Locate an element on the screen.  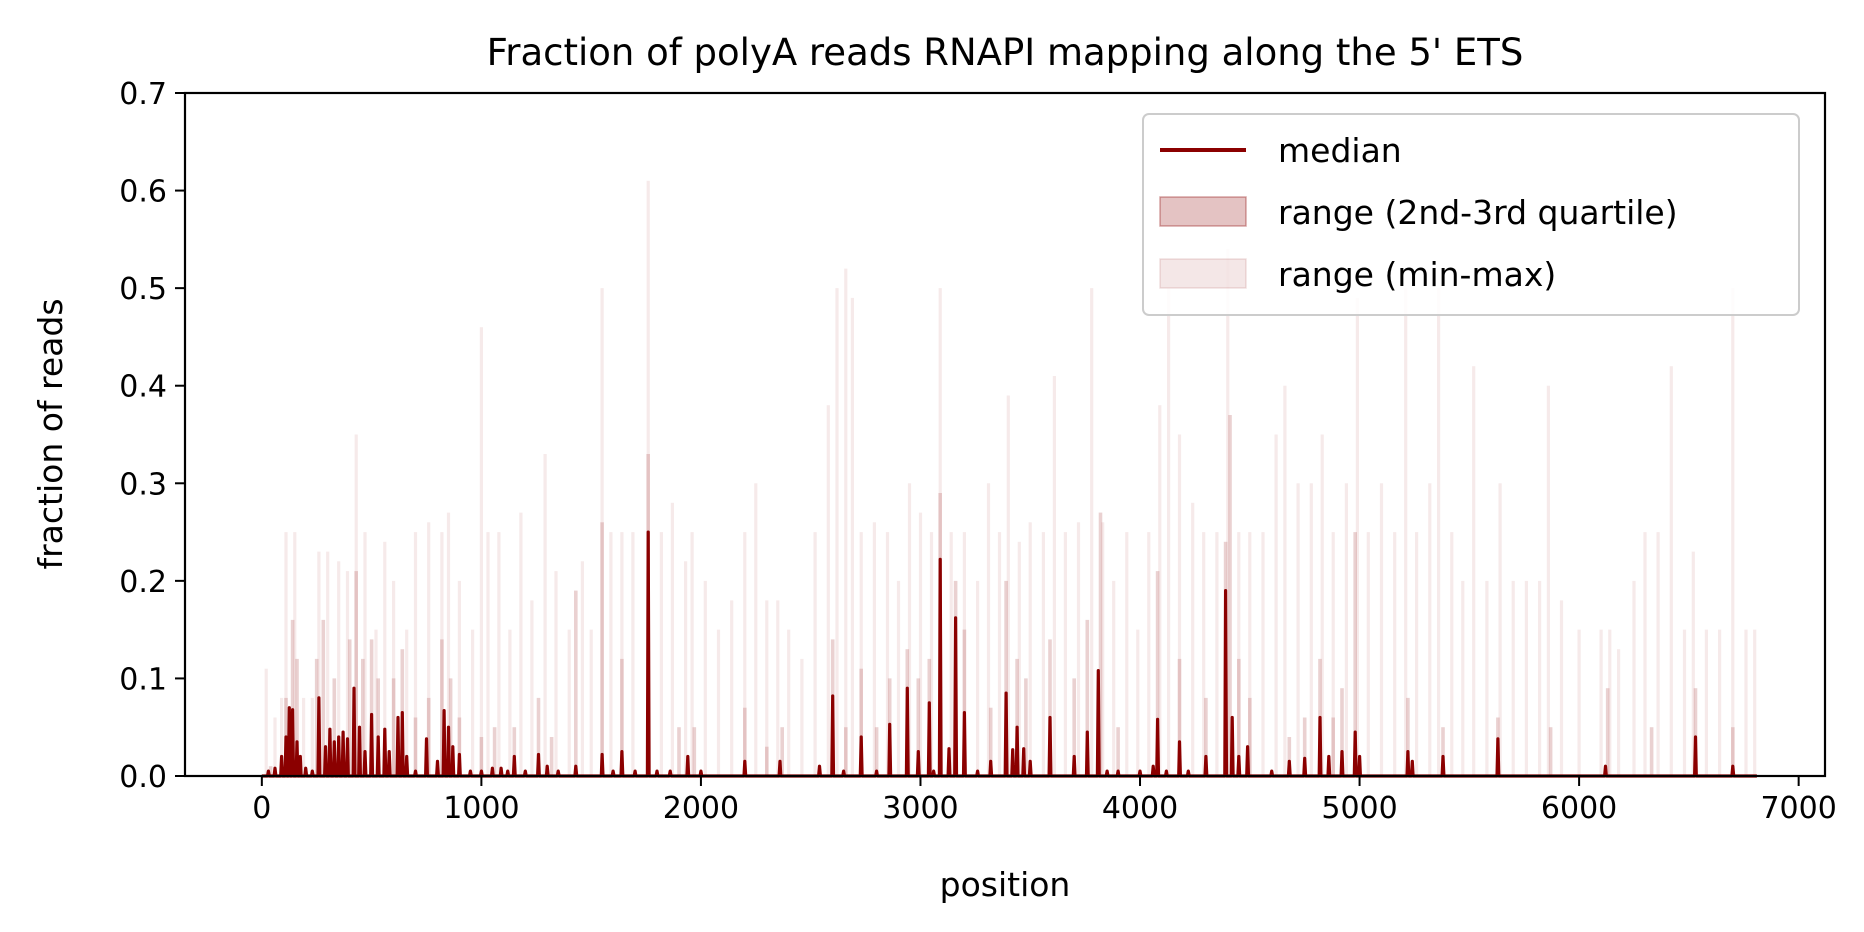
y-tick-label: 0.5 is located at coordinates (143, 289).